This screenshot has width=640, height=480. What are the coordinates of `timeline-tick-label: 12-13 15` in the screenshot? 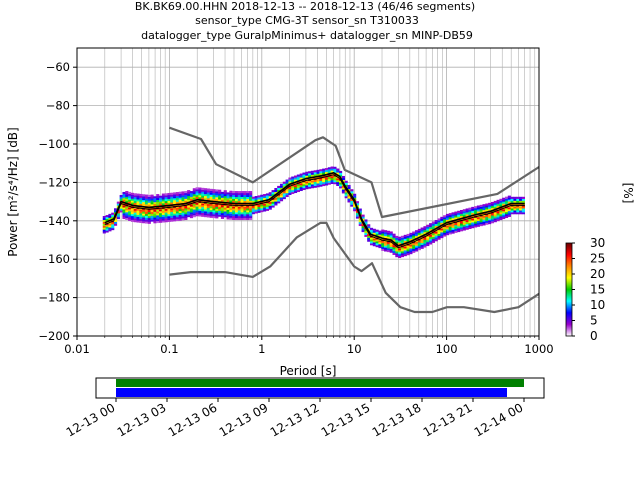 It's located at (346, 419).